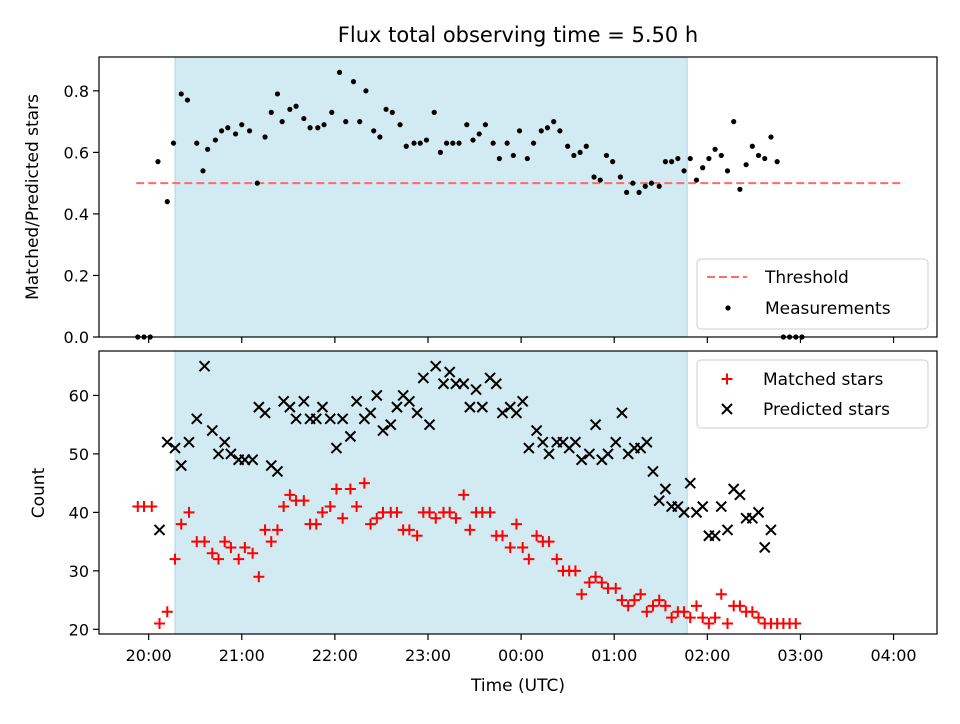 The width and height of the screenshot is (960, 724). Describe the element at coordinates (518, 35) in the screenshot. I see `figure-title: Flux total observing time = 5.50 h` at that location.